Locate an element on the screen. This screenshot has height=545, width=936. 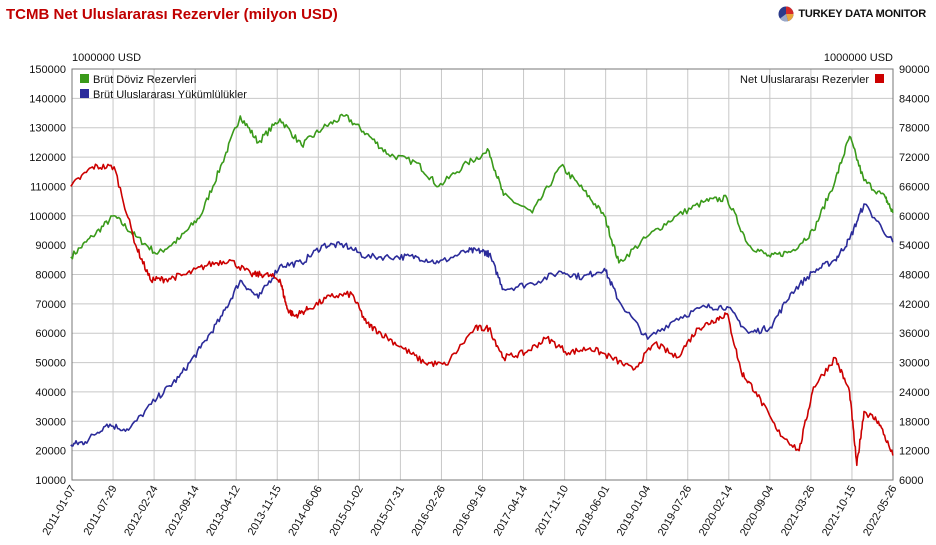
legend-label: Net Uluslararası Rezervler is located at coordinates (804, 80).